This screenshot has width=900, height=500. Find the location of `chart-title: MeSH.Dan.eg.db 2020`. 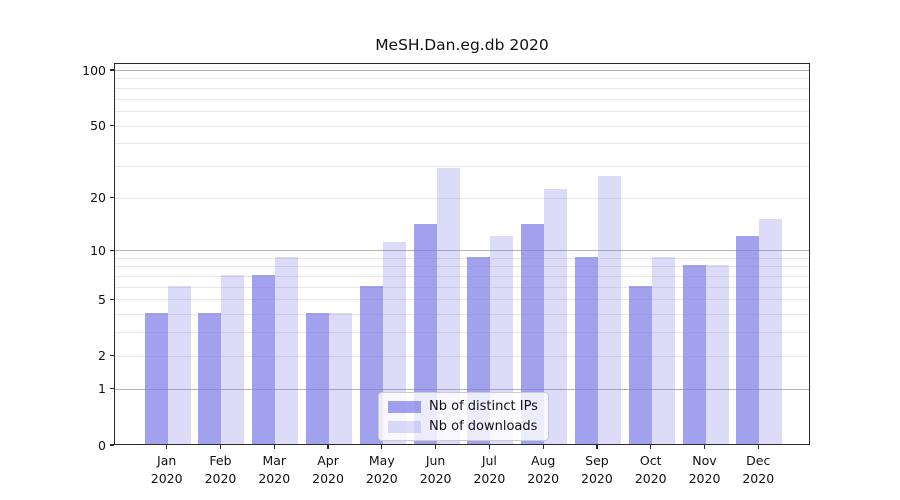

chart-title: MeSH.Dan.eg.db 2020 is located at coordinates (462, 45).